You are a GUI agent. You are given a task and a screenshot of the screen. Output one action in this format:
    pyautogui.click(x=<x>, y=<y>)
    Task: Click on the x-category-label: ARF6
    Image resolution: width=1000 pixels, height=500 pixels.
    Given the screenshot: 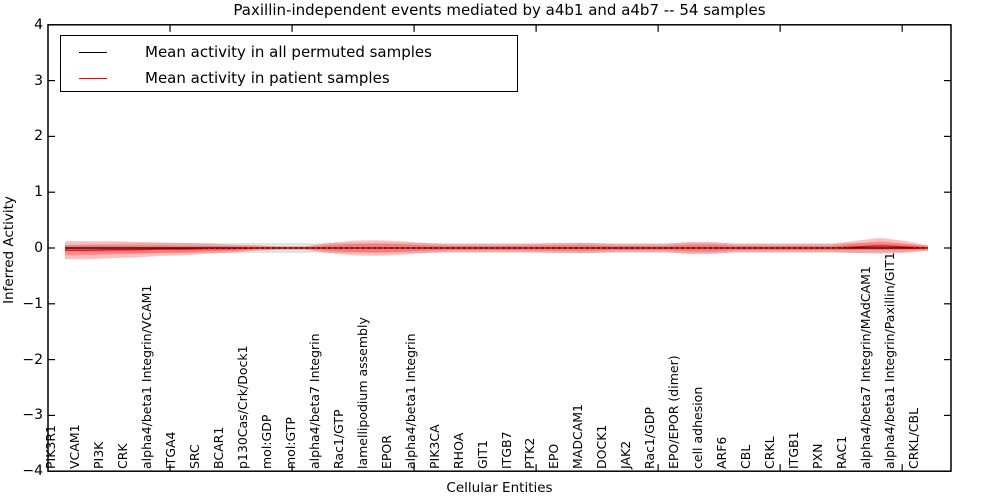 What is the action you would take?
    pyautogui.click(x=722, y=452)
    